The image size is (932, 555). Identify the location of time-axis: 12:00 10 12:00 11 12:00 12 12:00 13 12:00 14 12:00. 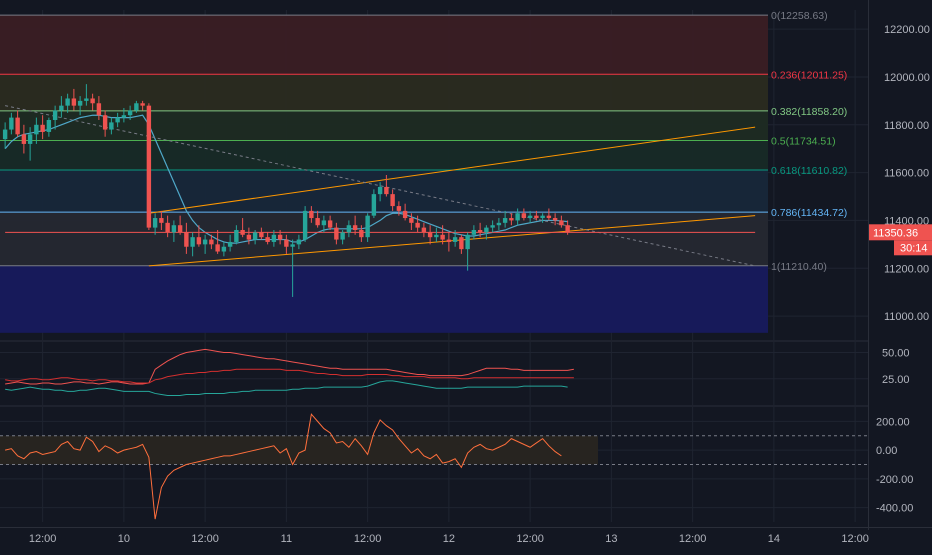
(449, 539).